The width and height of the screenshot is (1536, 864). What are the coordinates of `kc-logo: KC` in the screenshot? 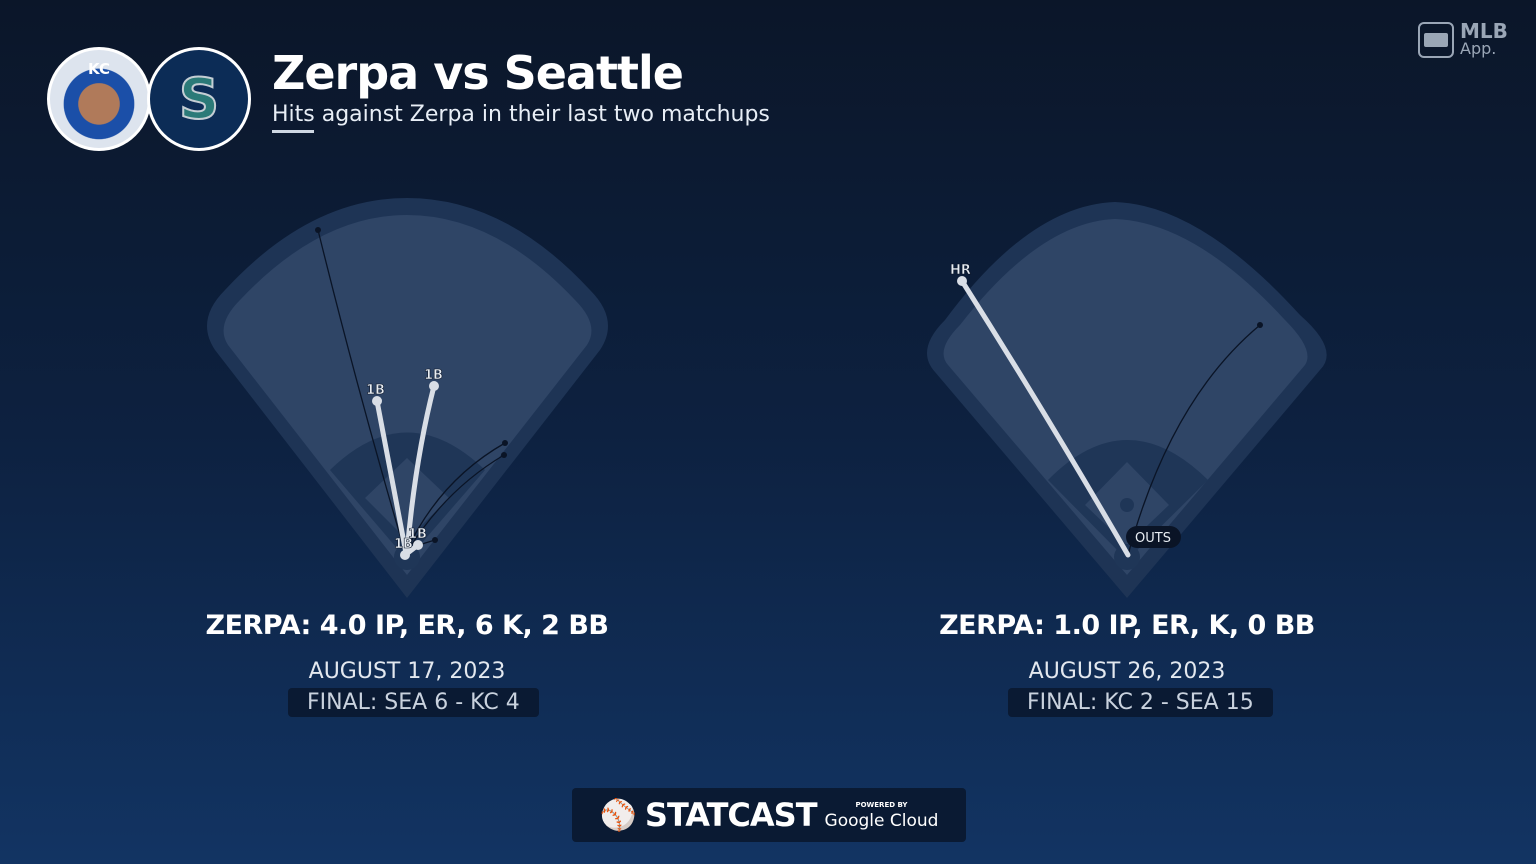 It's located at (99, 69).